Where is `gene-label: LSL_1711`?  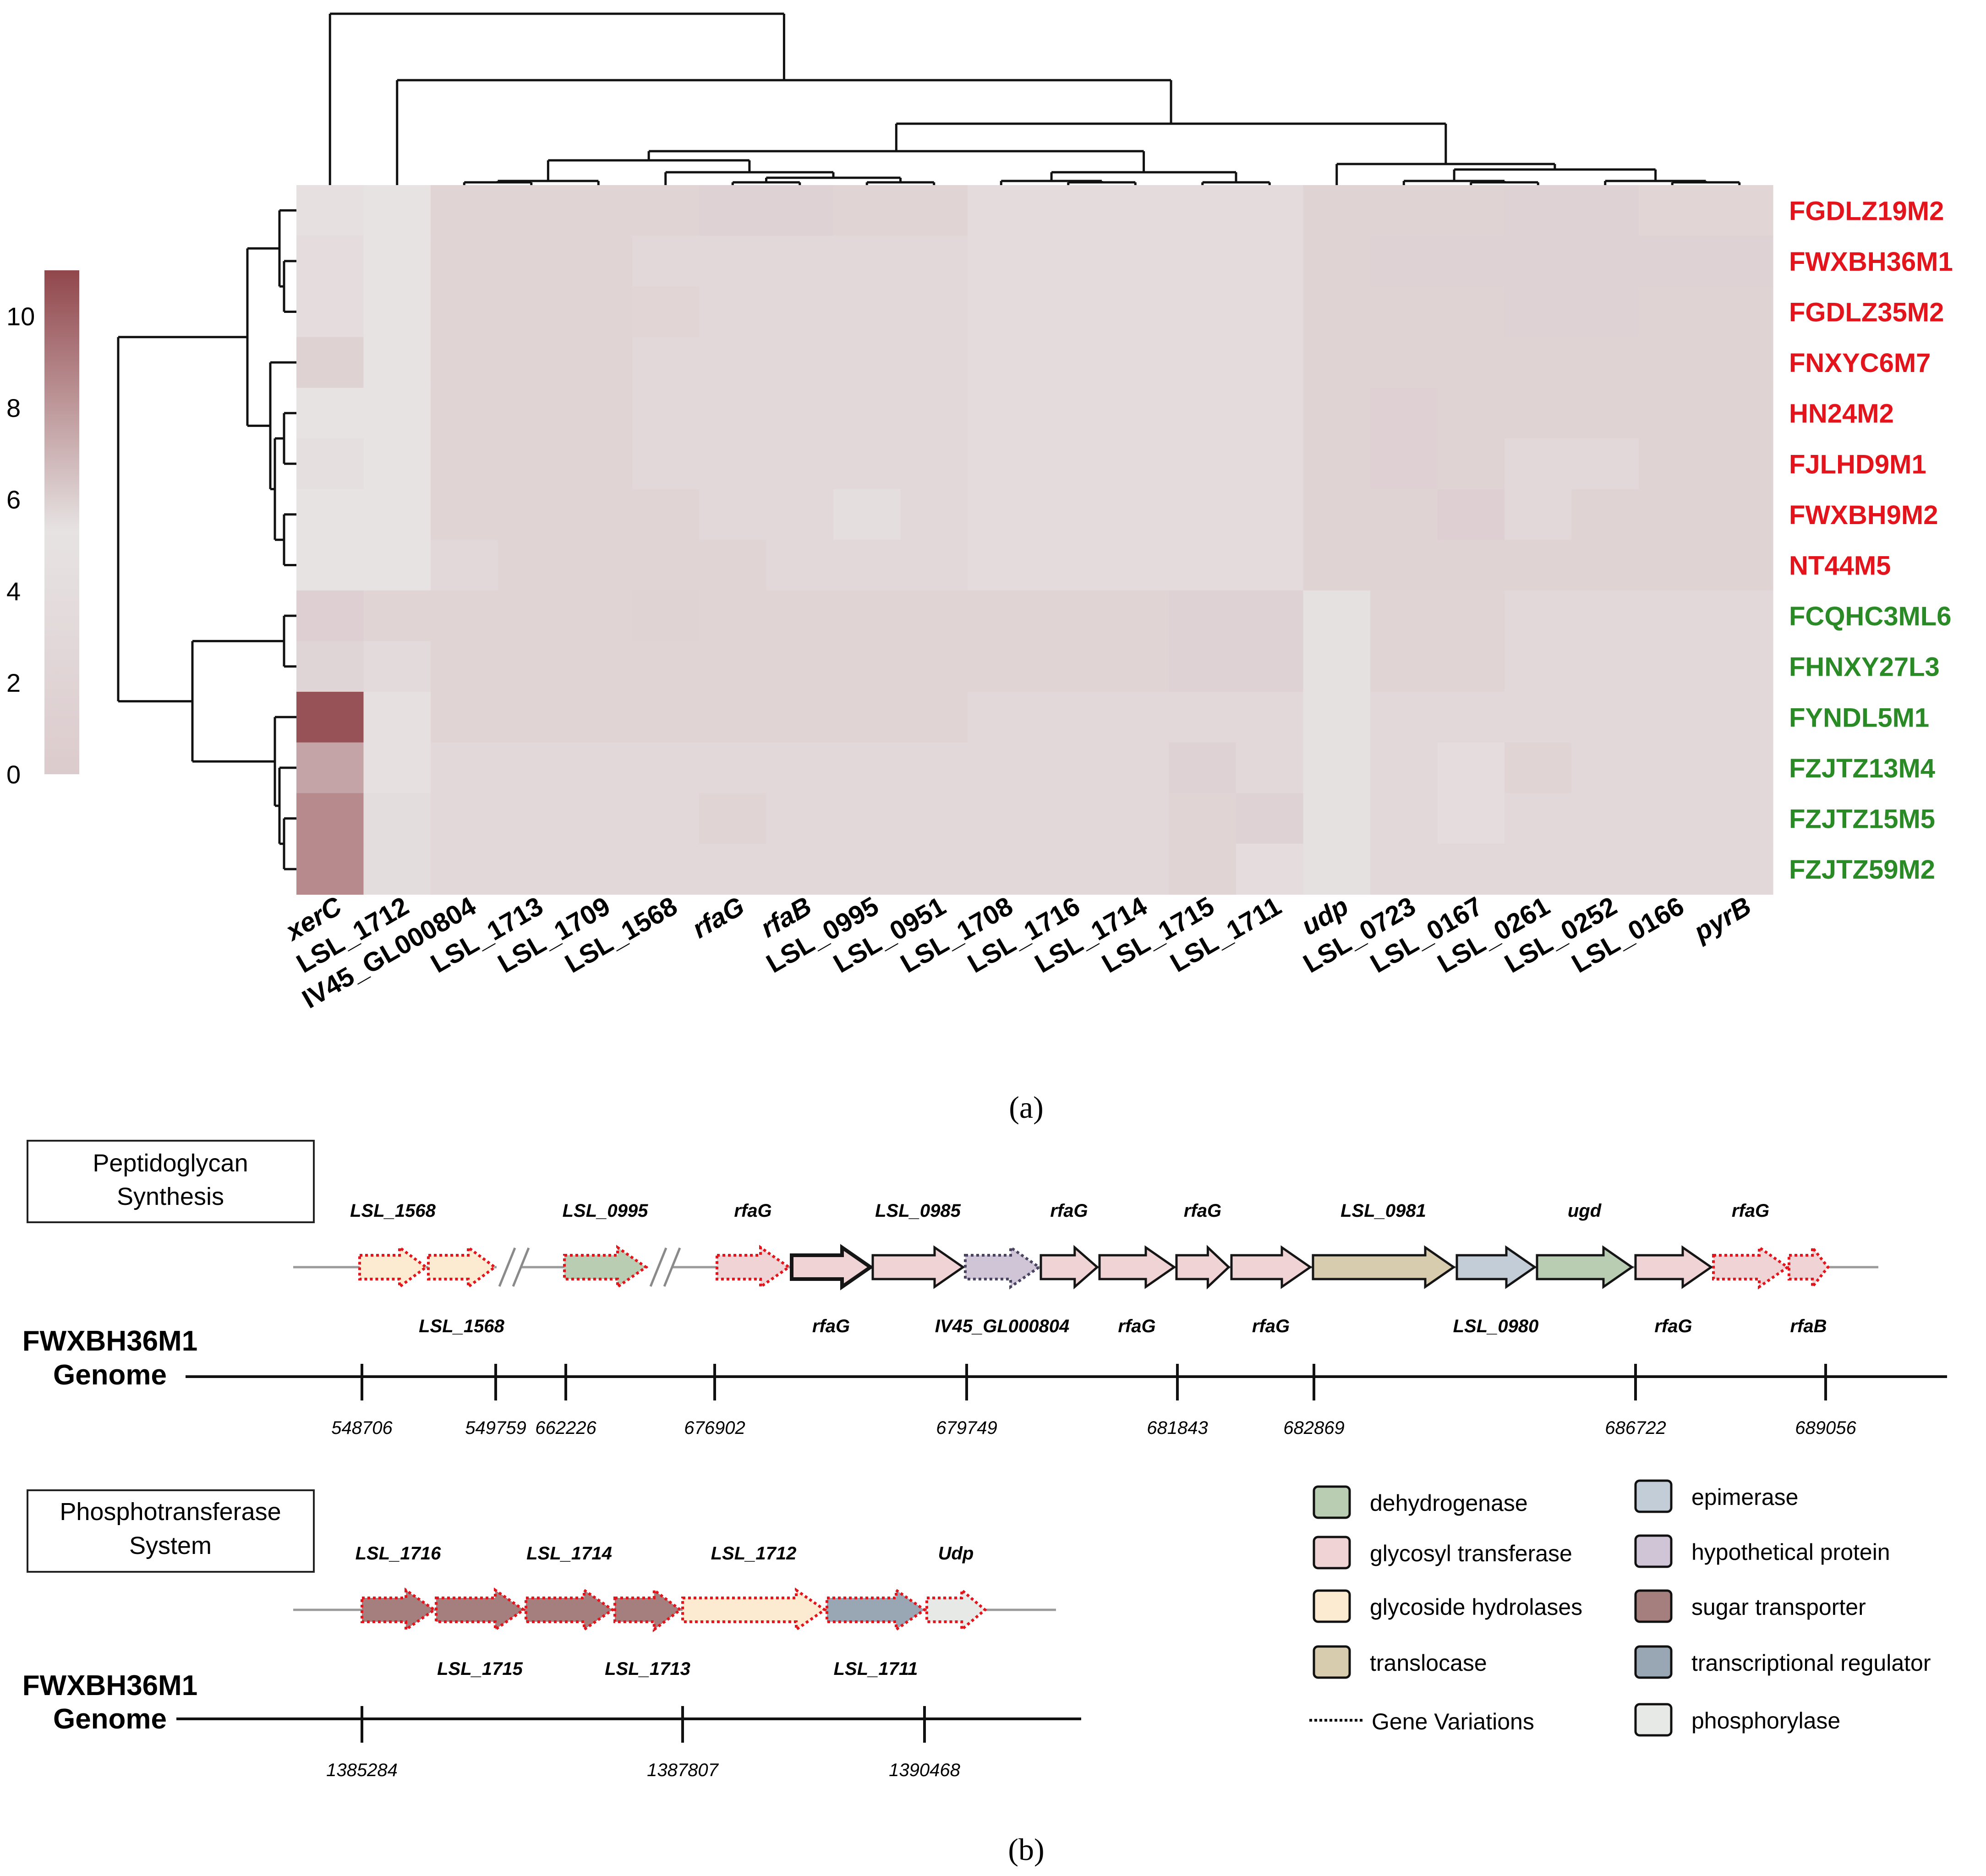
gene-label: LSL_1711 is located at coordinates (876, 1669).